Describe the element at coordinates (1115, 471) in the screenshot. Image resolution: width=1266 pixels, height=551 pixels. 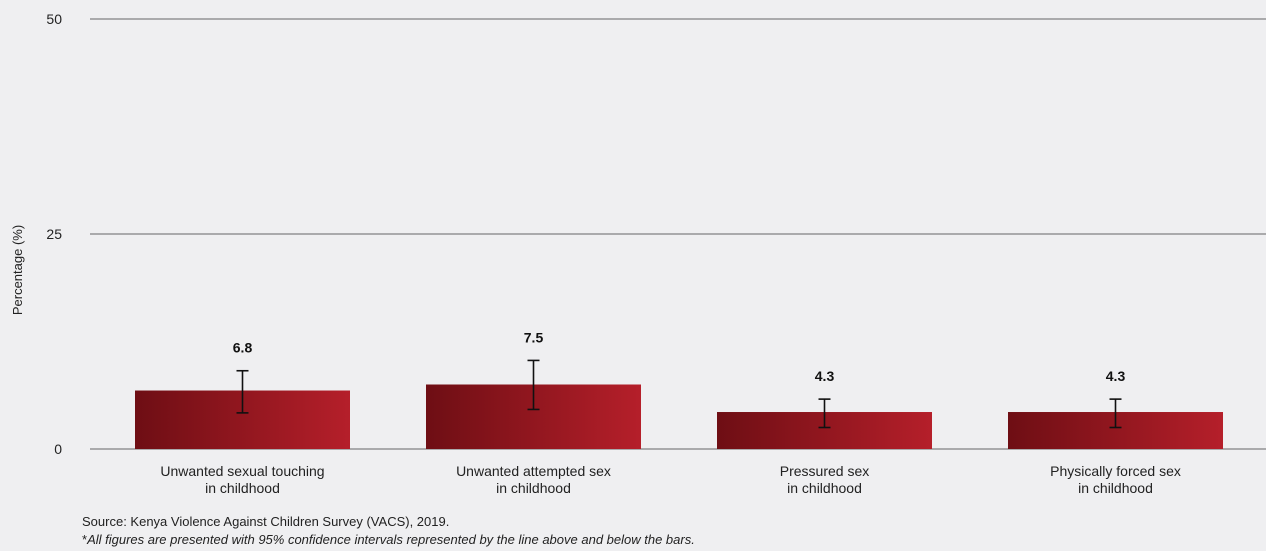
I see `category-label-4-line-1: Physically forced sex` at that location.